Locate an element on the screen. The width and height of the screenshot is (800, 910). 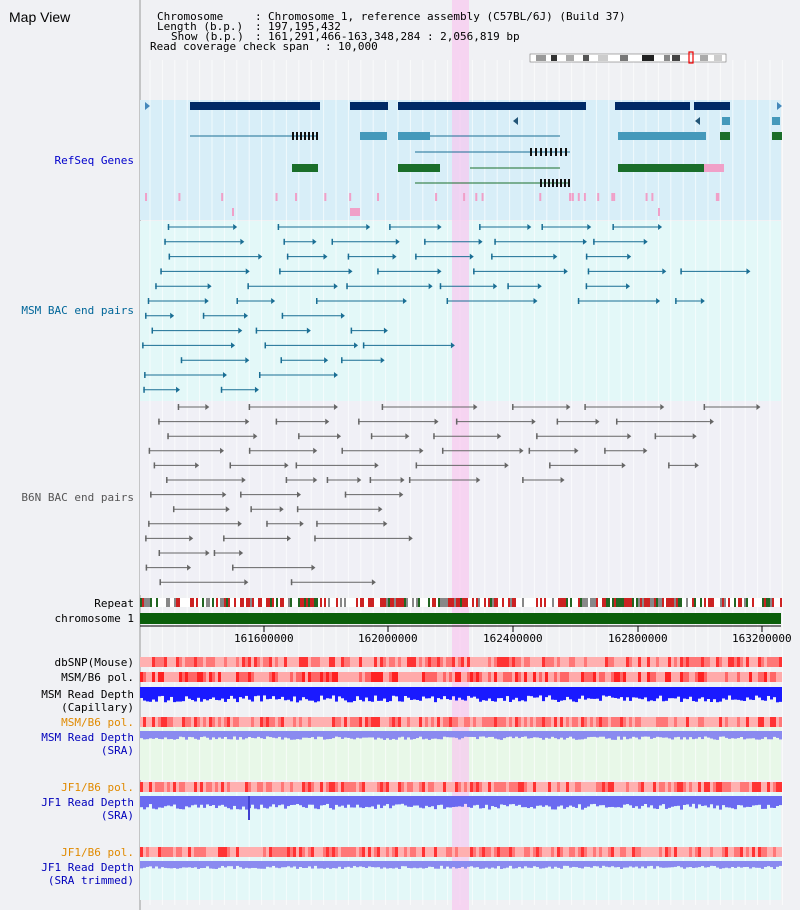
track-label-repeat: Repeat is located at coordinates (114, 603).